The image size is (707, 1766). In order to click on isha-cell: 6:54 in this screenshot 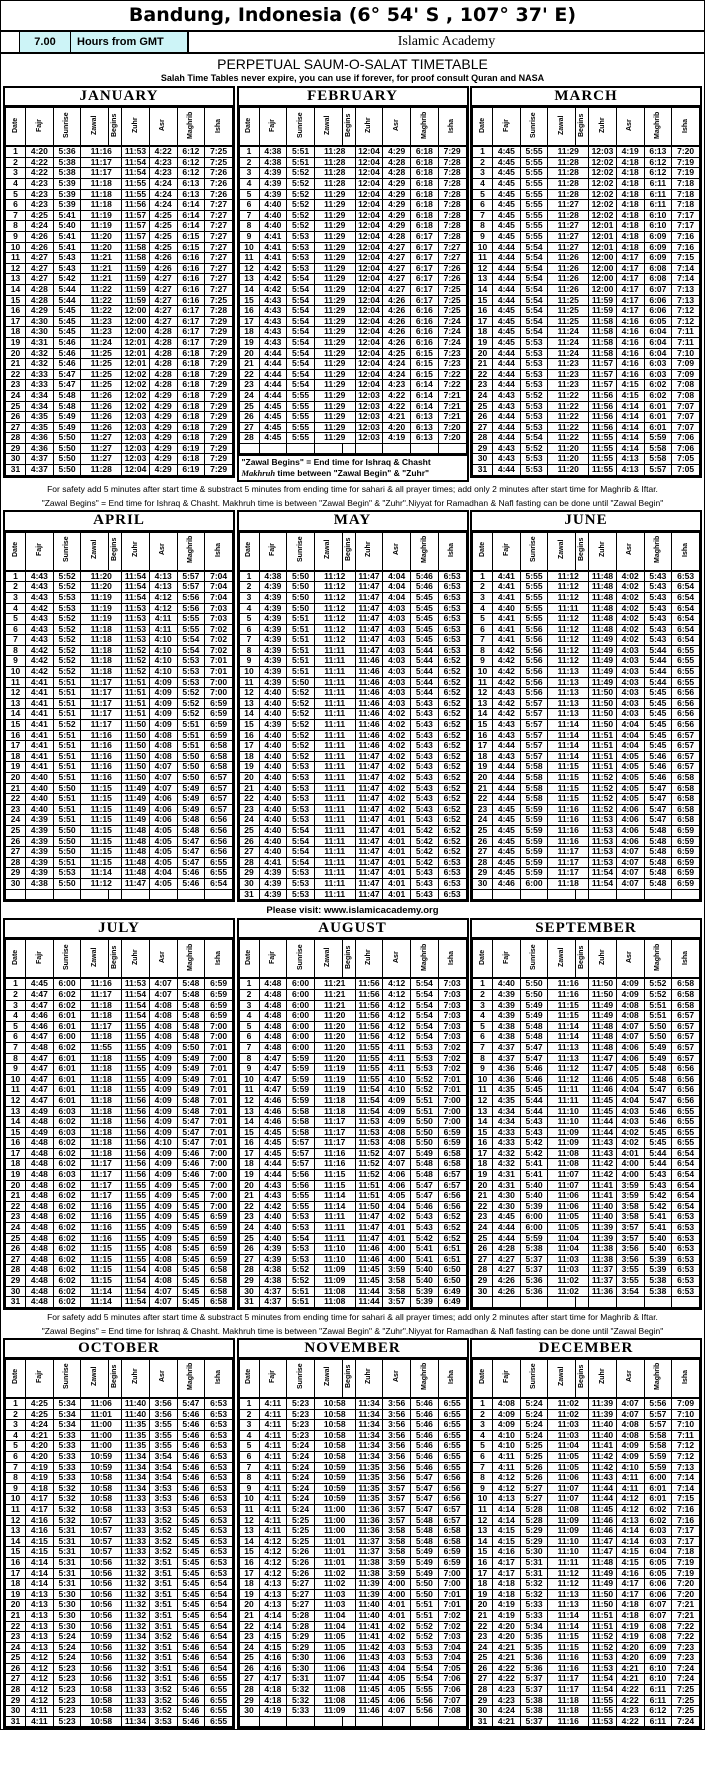, I will do `click(685, 1164)`.